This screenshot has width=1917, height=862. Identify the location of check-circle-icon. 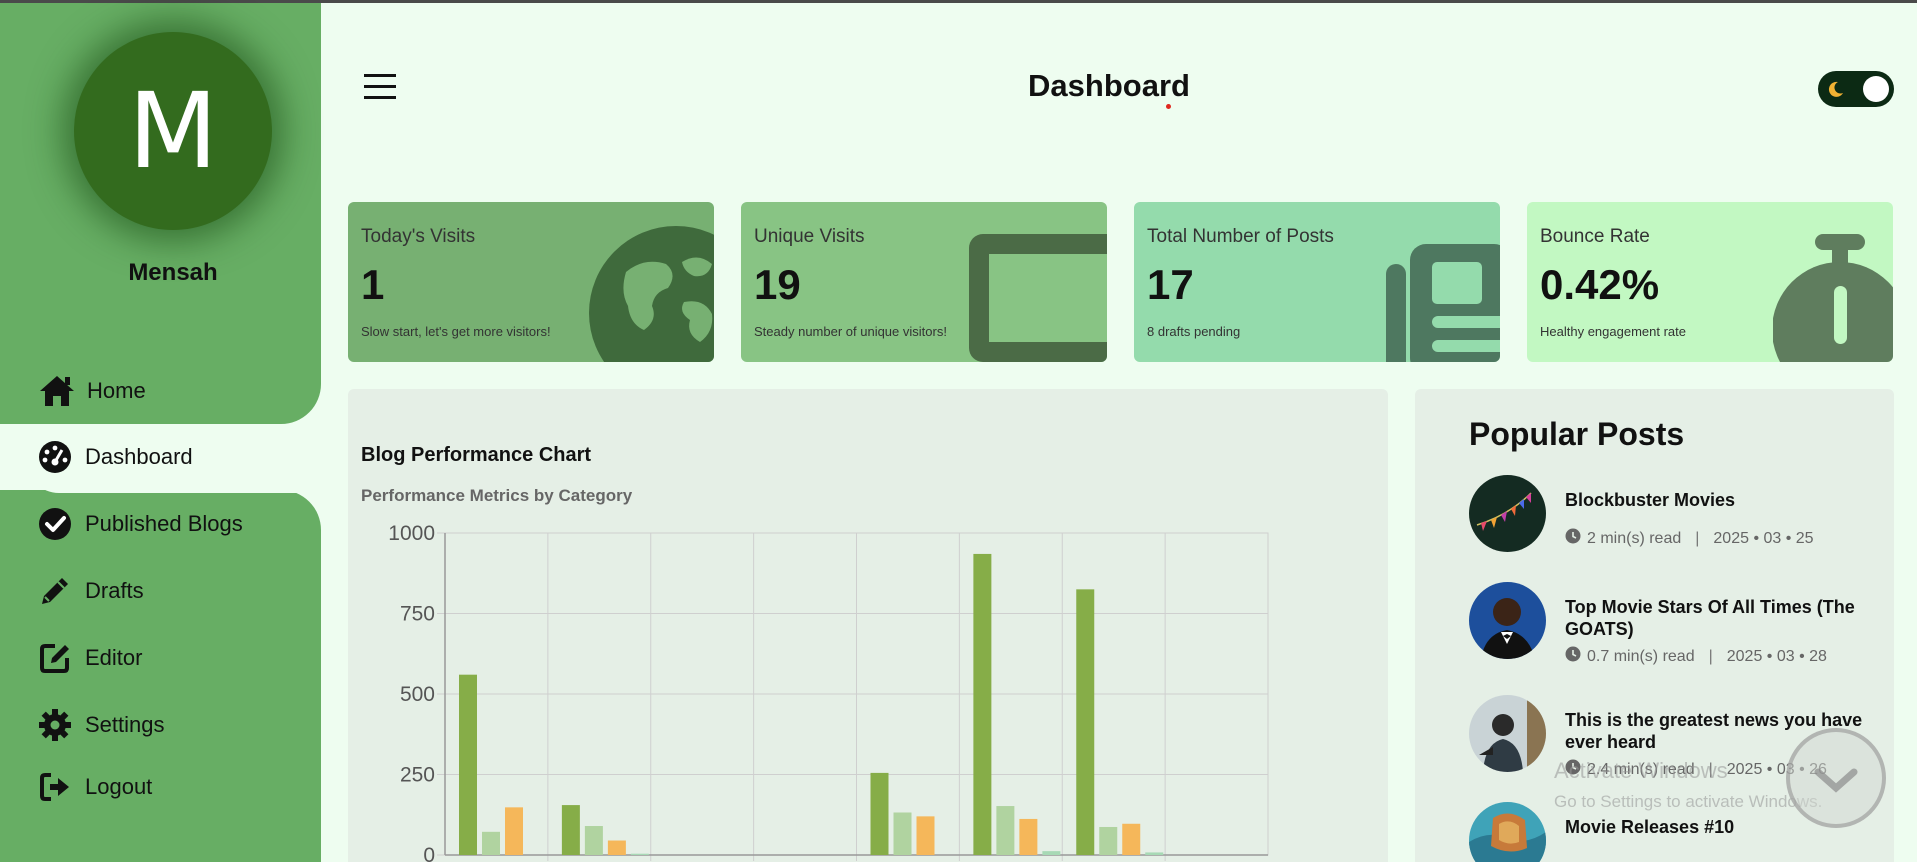
(55, 524).